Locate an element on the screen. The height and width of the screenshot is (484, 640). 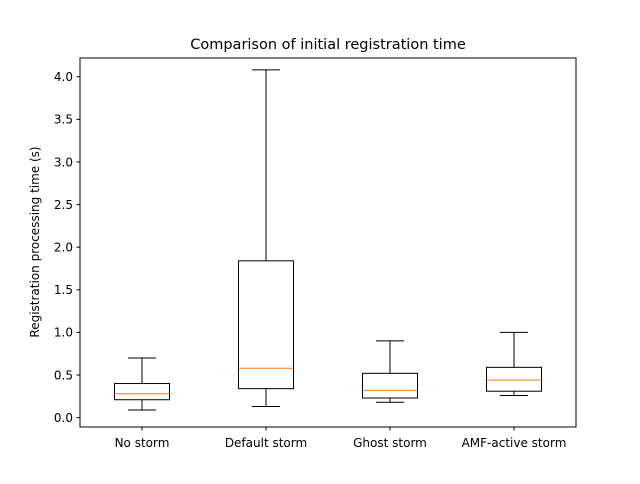
y-tick-label: 2.5 is located at coordinates (63, 205).